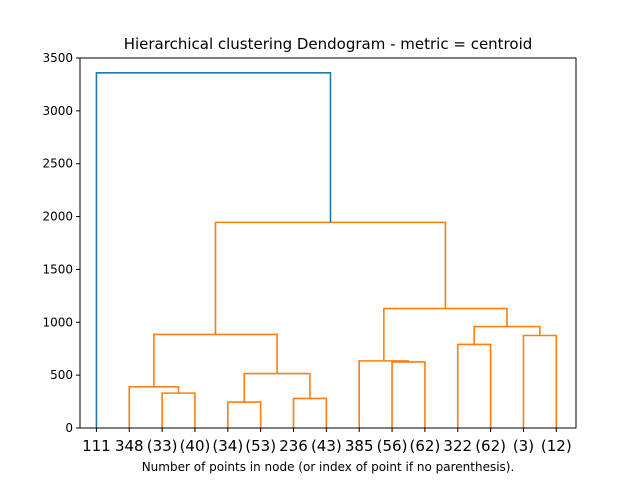 This screenshot has height=485, width=640. What do you see at coordinates (96, 446) in the screenshot?
I see `leaf-label: 111` at bounding box center [96, 446].